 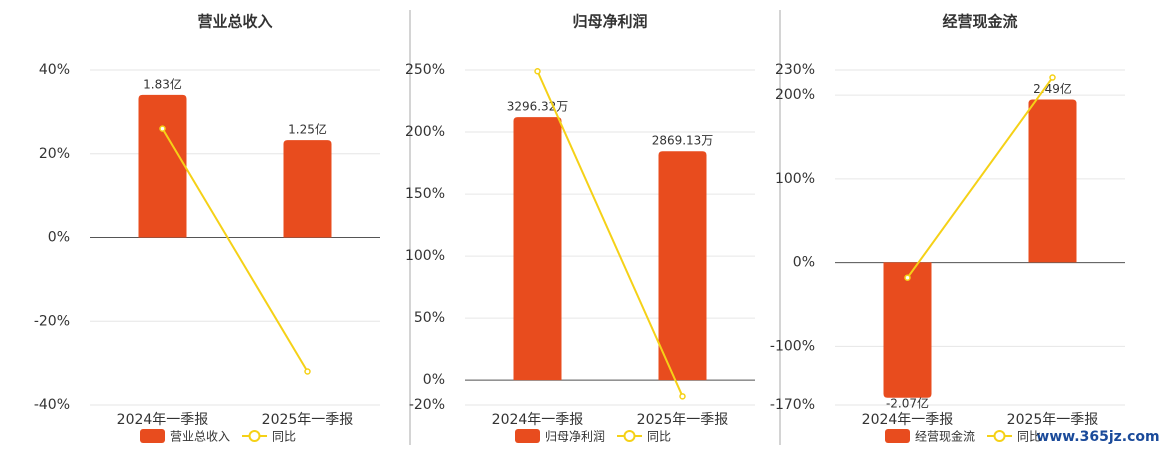 What do you see at coordinates (234, 22) in the screenshot?
I see `chart-title: 营业总收入` at bounding box center [234, 22].